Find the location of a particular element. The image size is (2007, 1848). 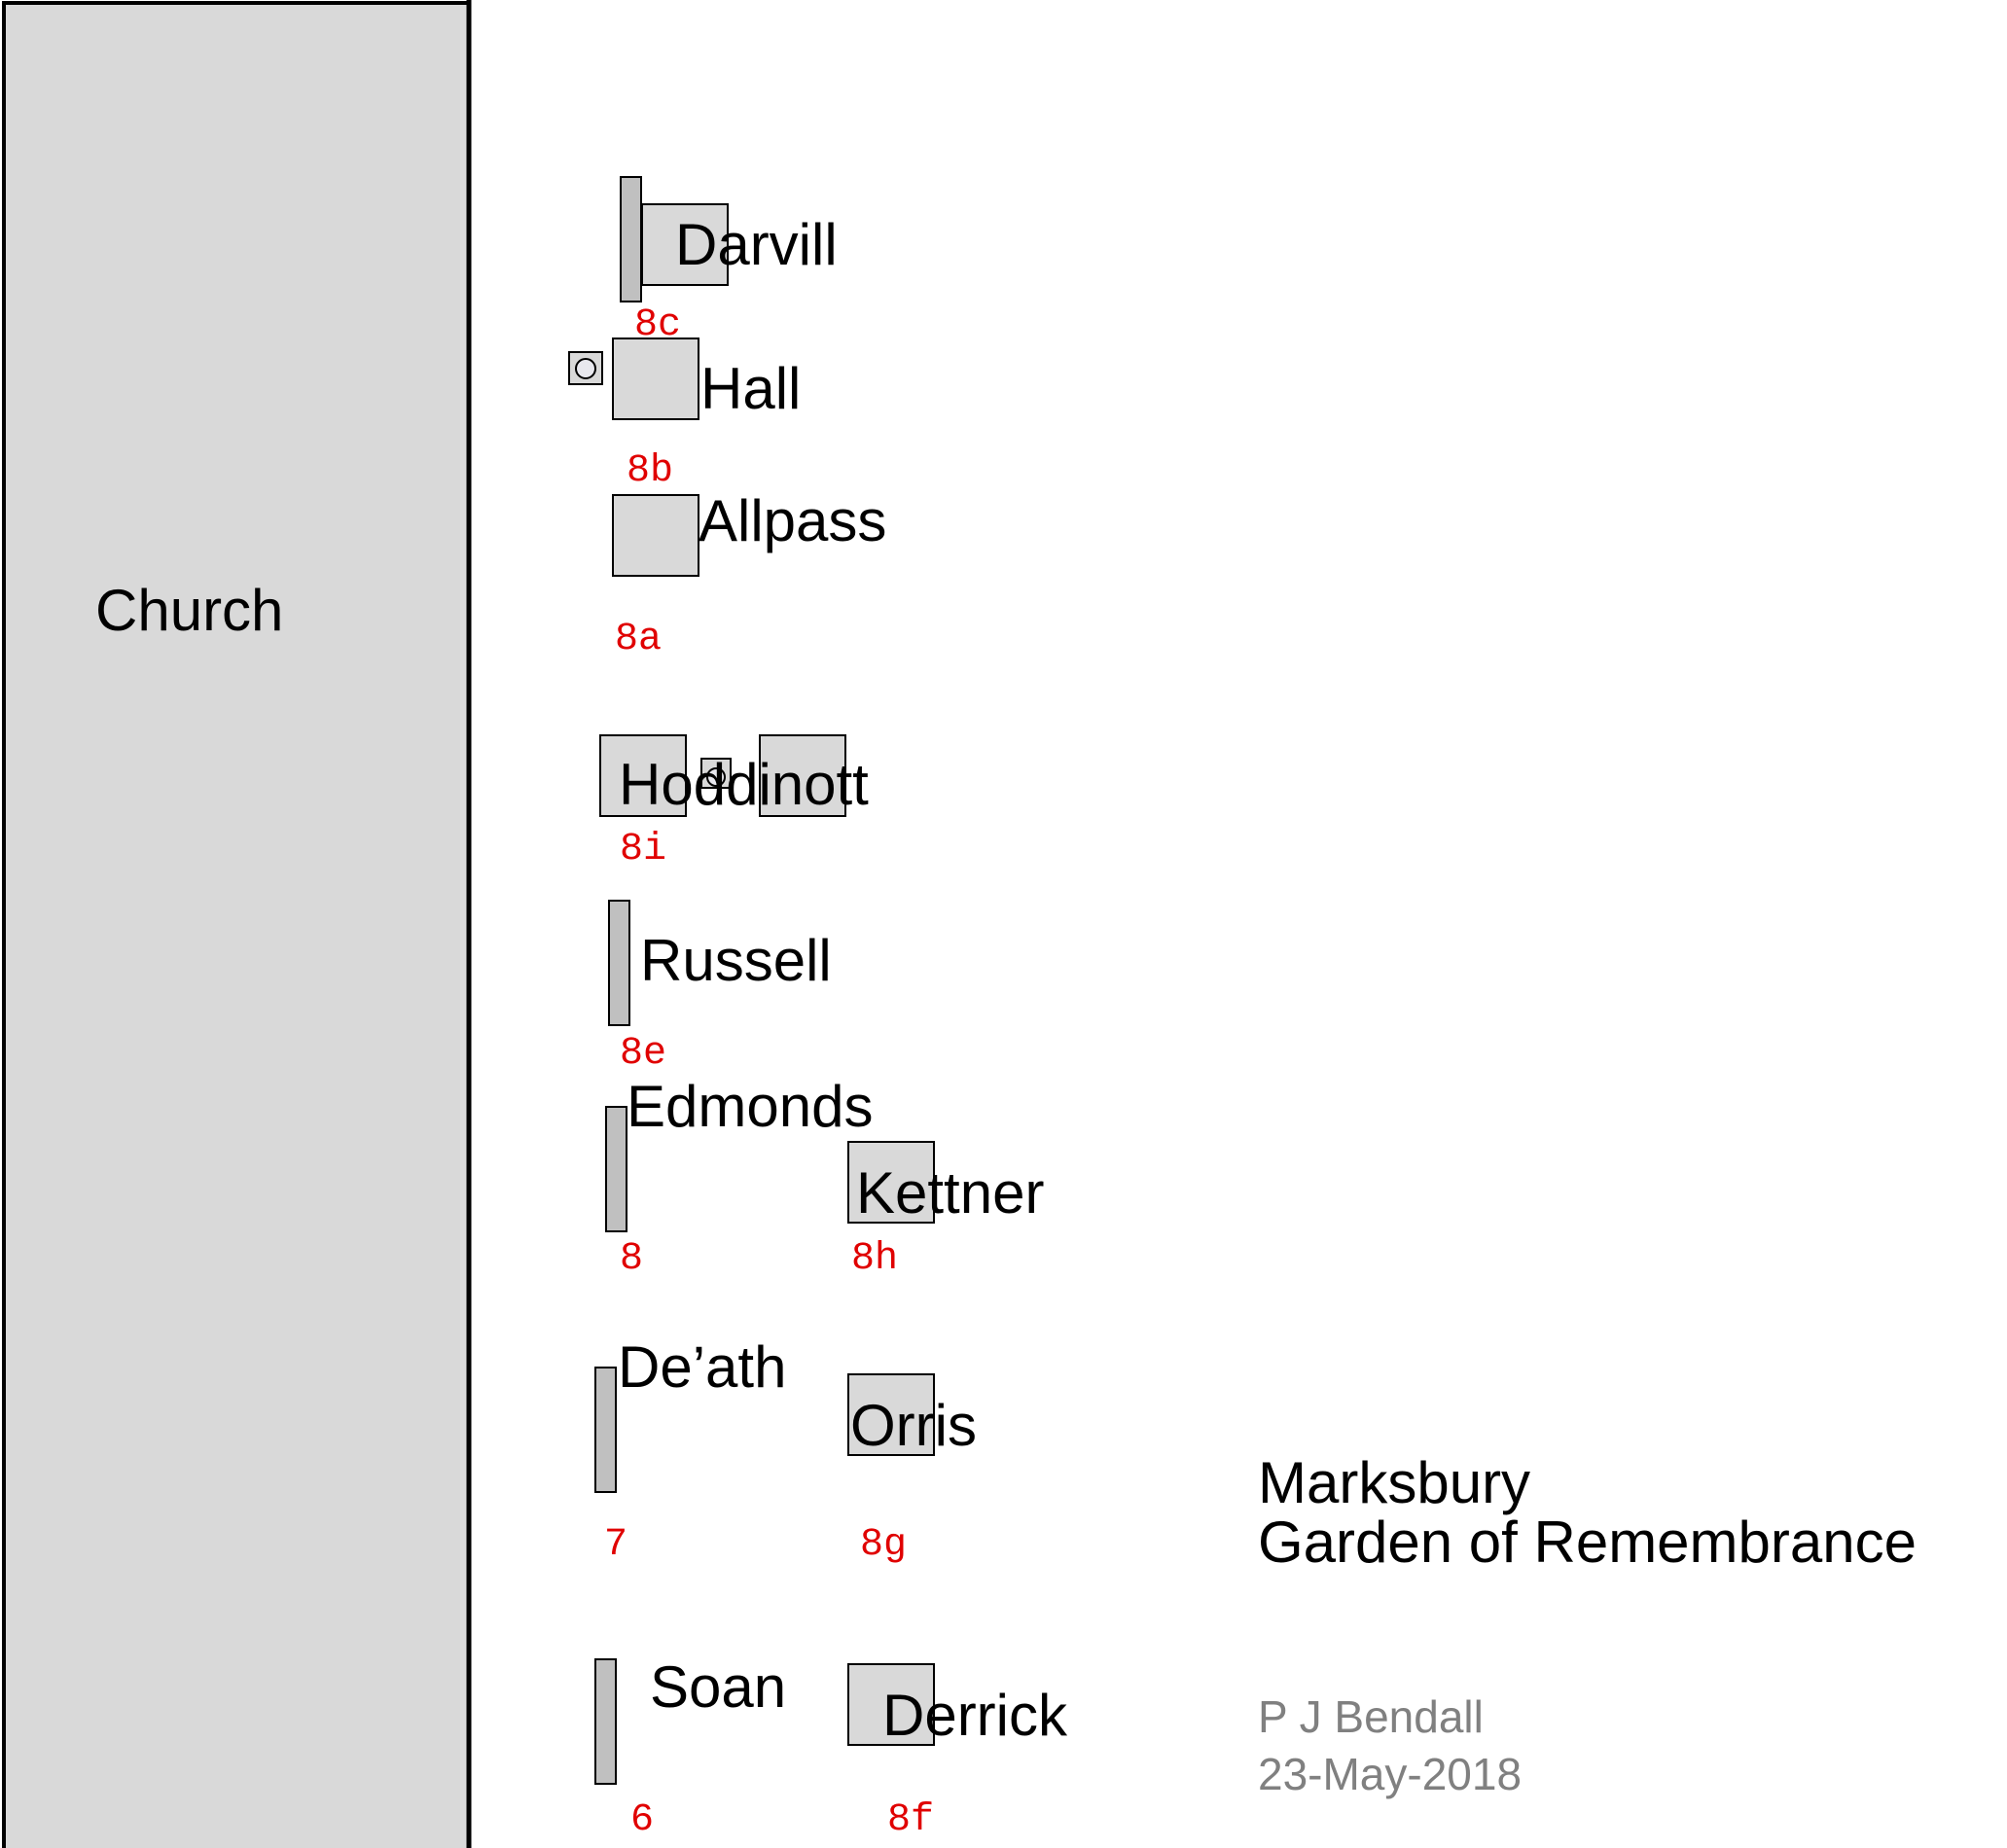

plot-id: 8b is located at coordinates (650, 471).